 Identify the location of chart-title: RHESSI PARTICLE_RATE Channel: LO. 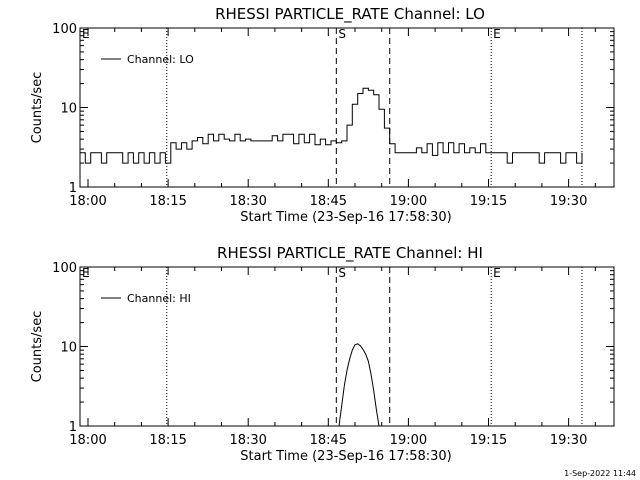
(350, 14).